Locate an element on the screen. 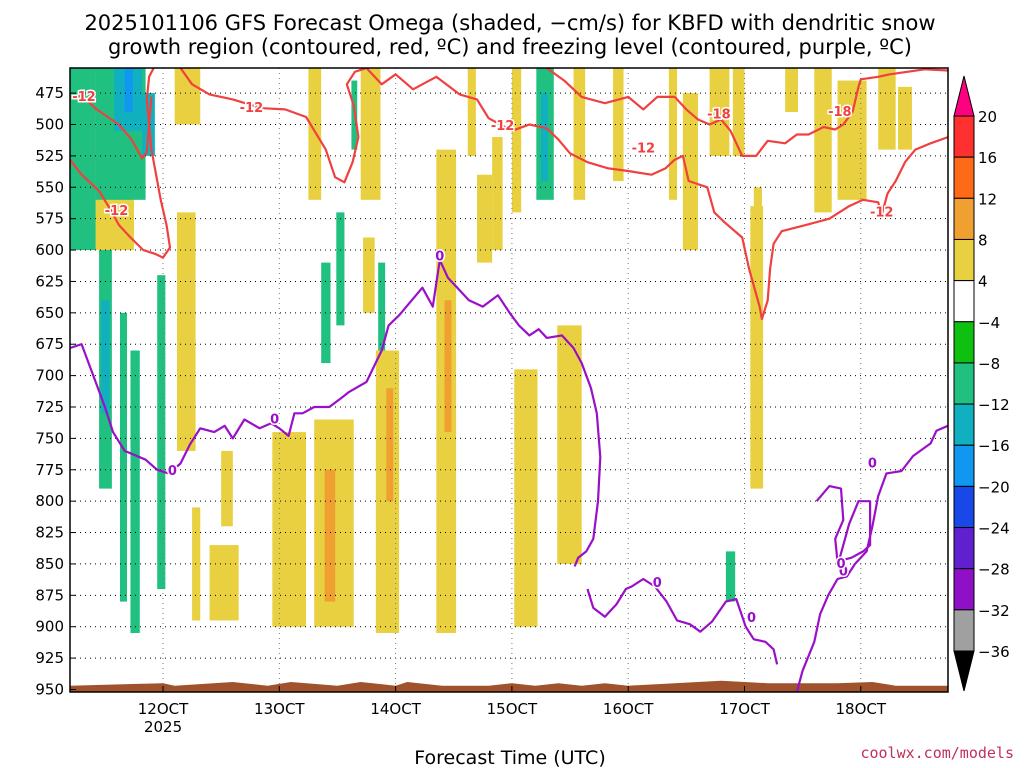  dgz-contour-label-0: -12 is located at coordinates (117, 211).